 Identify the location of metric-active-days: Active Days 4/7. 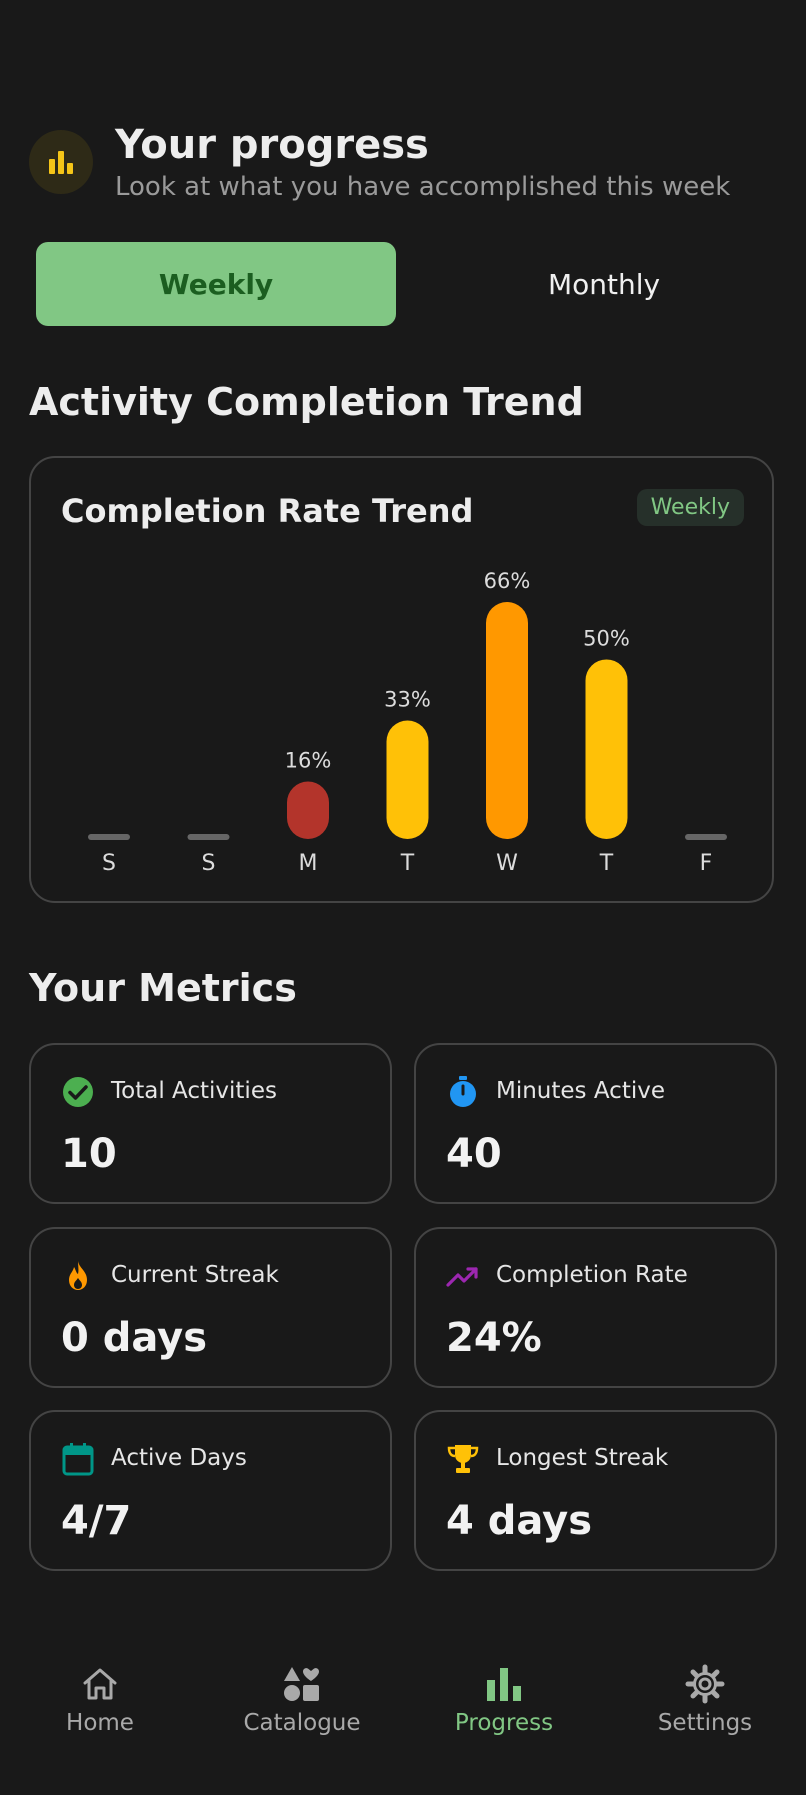
(210, 1490).